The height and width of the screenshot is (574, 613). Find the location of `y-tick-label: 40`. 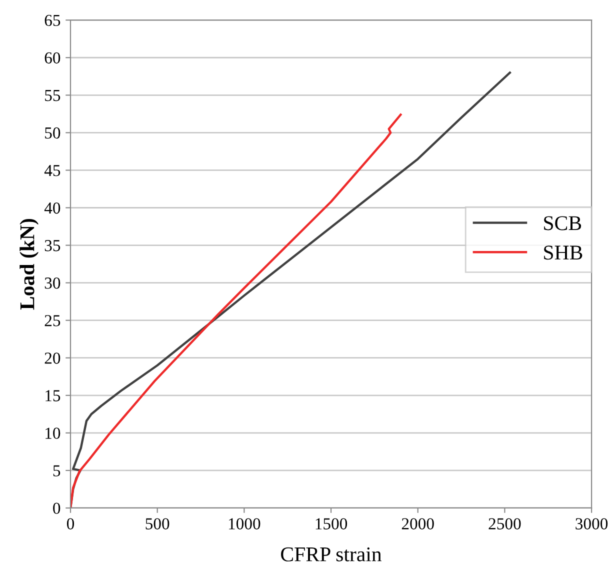

y-tick-label: 40 is located at coordinates (52, 208).